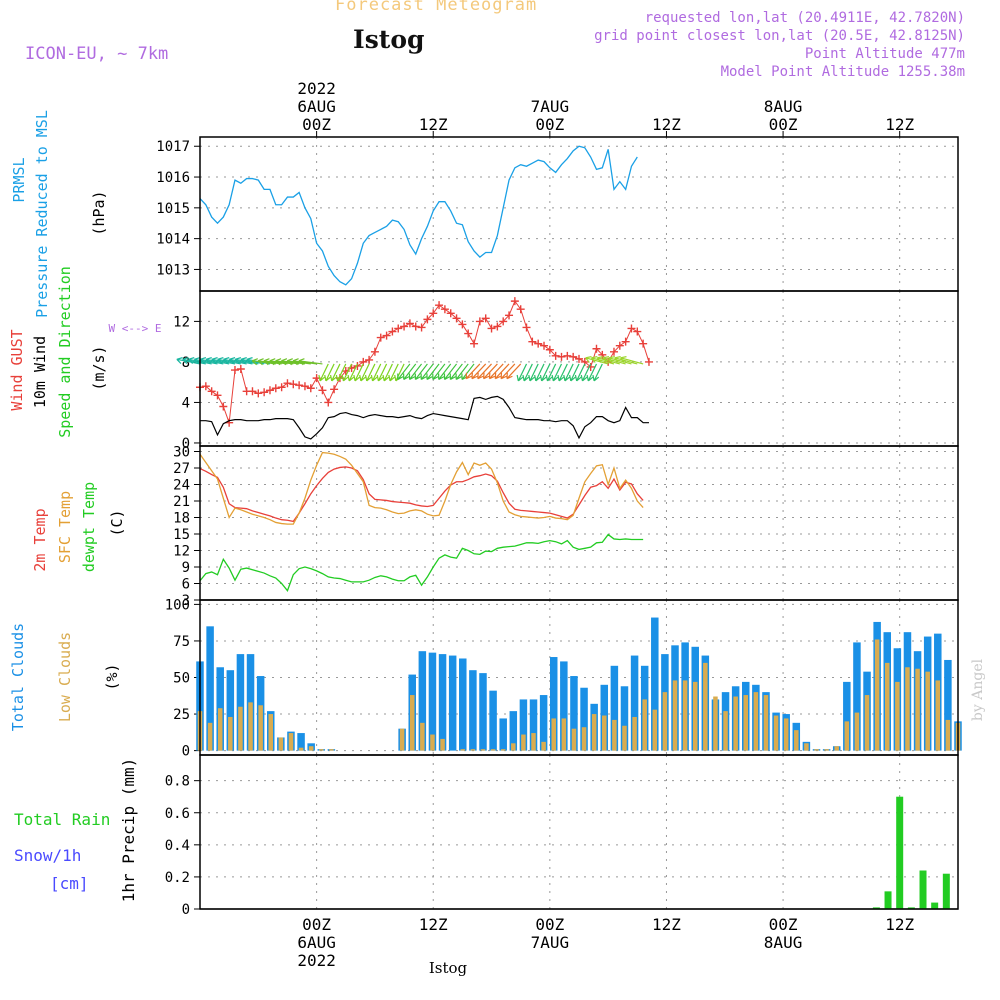 The image size is (1000, 1000). Describe the element at coordinates (666, 124) in the screenshot. I see `top-time-label: 12Z` at that location.